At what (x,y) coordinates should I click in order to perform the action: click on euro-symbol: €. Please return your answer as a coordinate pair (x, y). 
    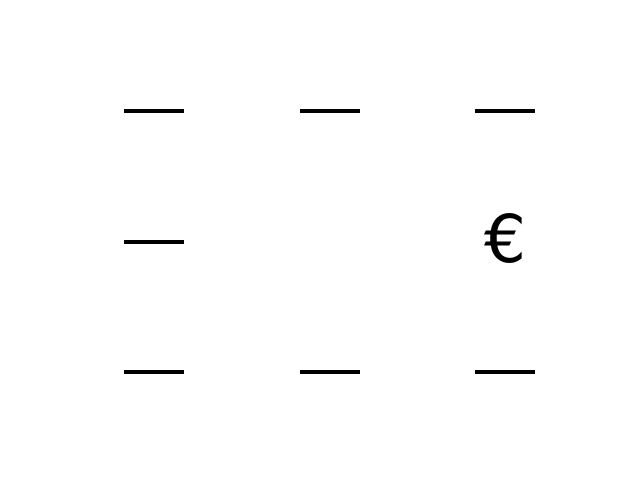
    Looking at the image, I should click on (505, 239).